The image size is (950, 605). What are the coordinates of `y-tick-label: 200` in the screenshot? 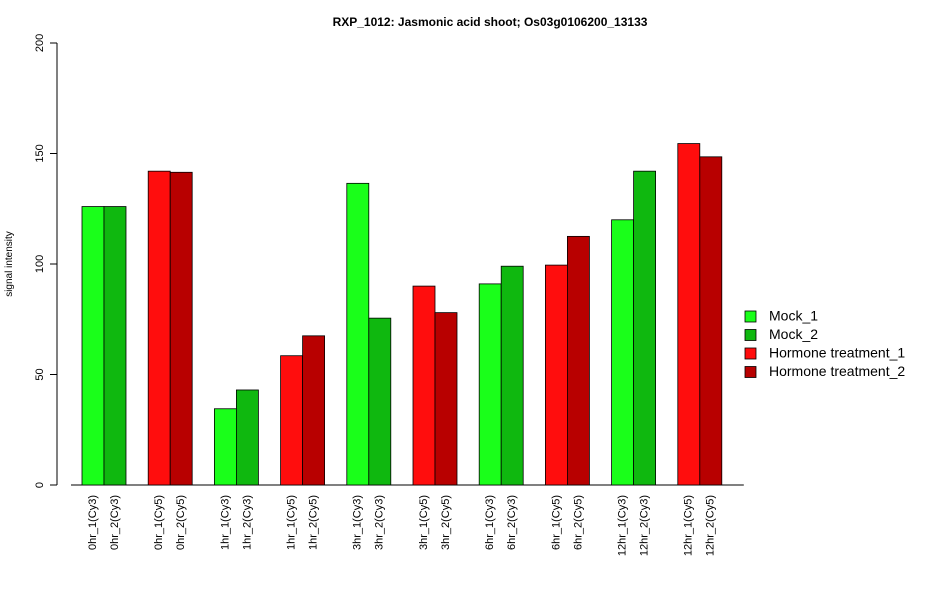 It's located at (40, 43).